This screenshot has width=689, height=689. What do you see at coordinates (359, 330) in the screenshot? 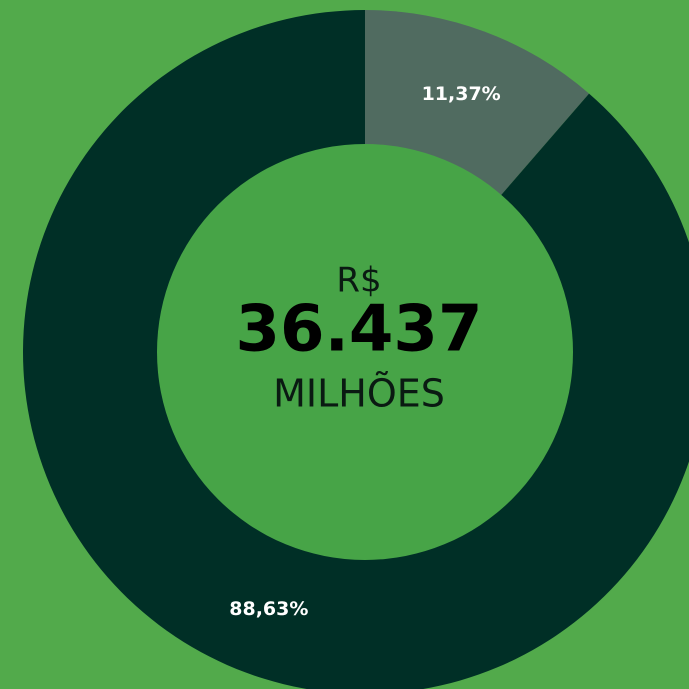
I see `center-value: 36.437` at bounding box center [359, 330].